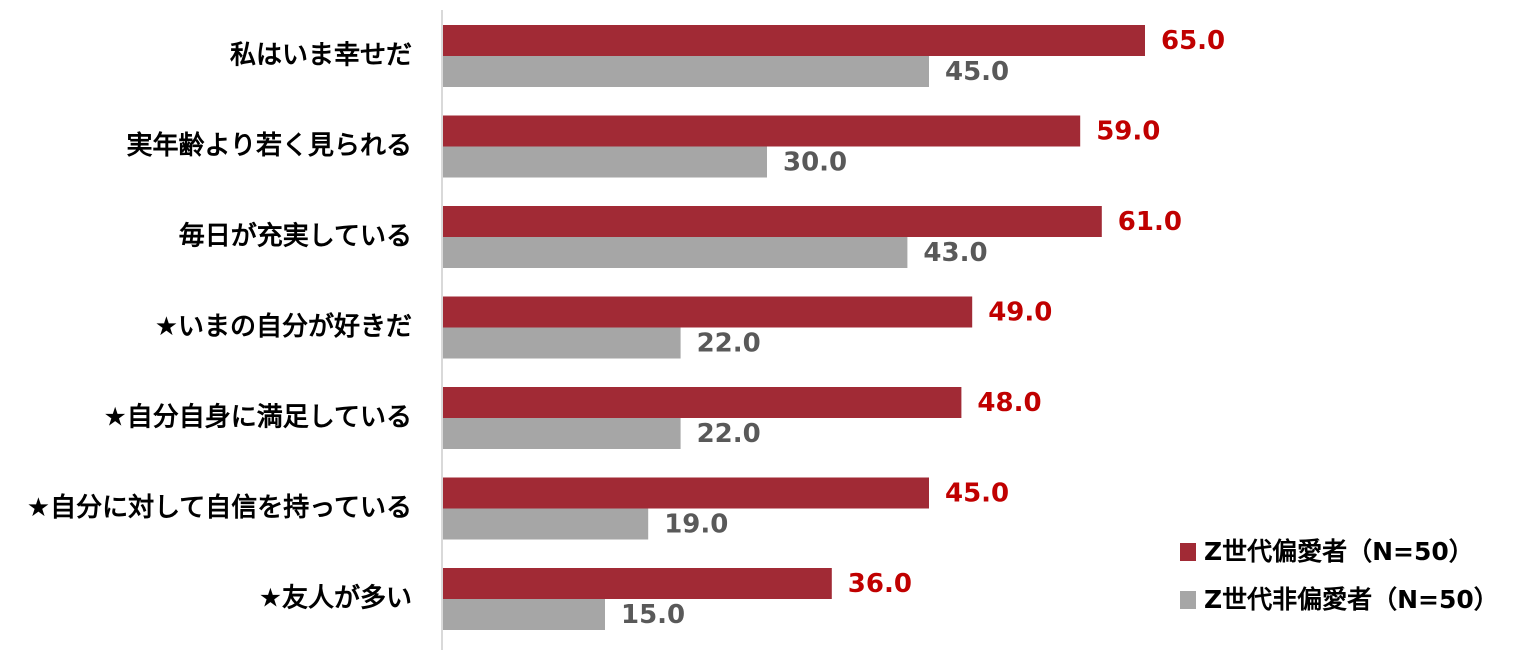 Image resolution: width=1529 pixels, height=654 pixels. I want to click on category-label: 毎日が充実している, so click(295, 236).